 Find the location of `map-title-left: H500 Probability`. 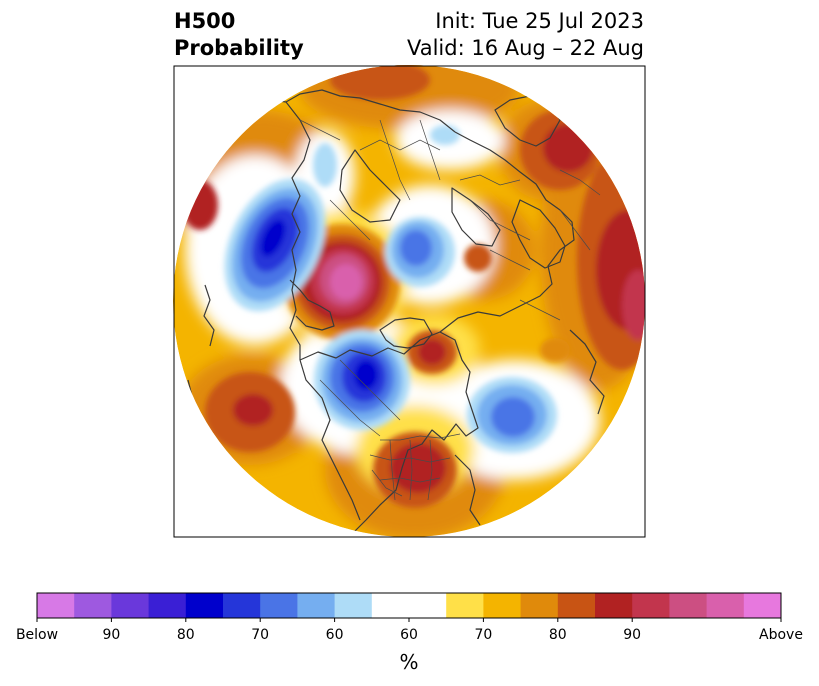

map-title-left: H500 Probability is located at coordinates (239, 35).